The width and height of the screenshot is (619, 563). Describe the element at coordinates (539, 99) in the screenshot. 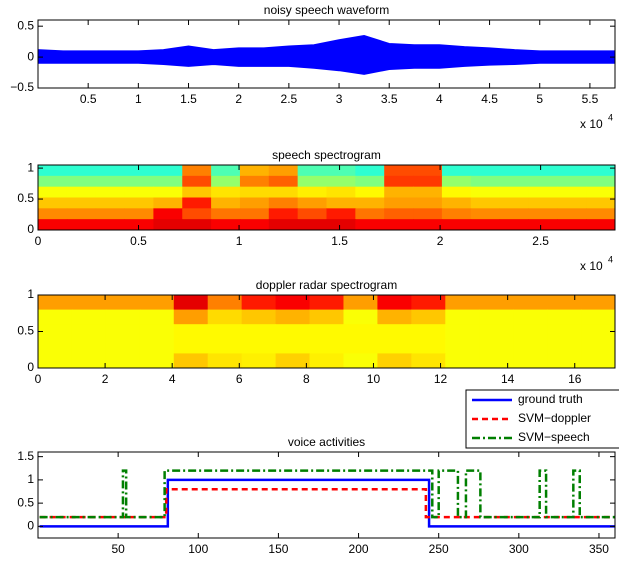

I see `x-tick-label: 5` at that location.